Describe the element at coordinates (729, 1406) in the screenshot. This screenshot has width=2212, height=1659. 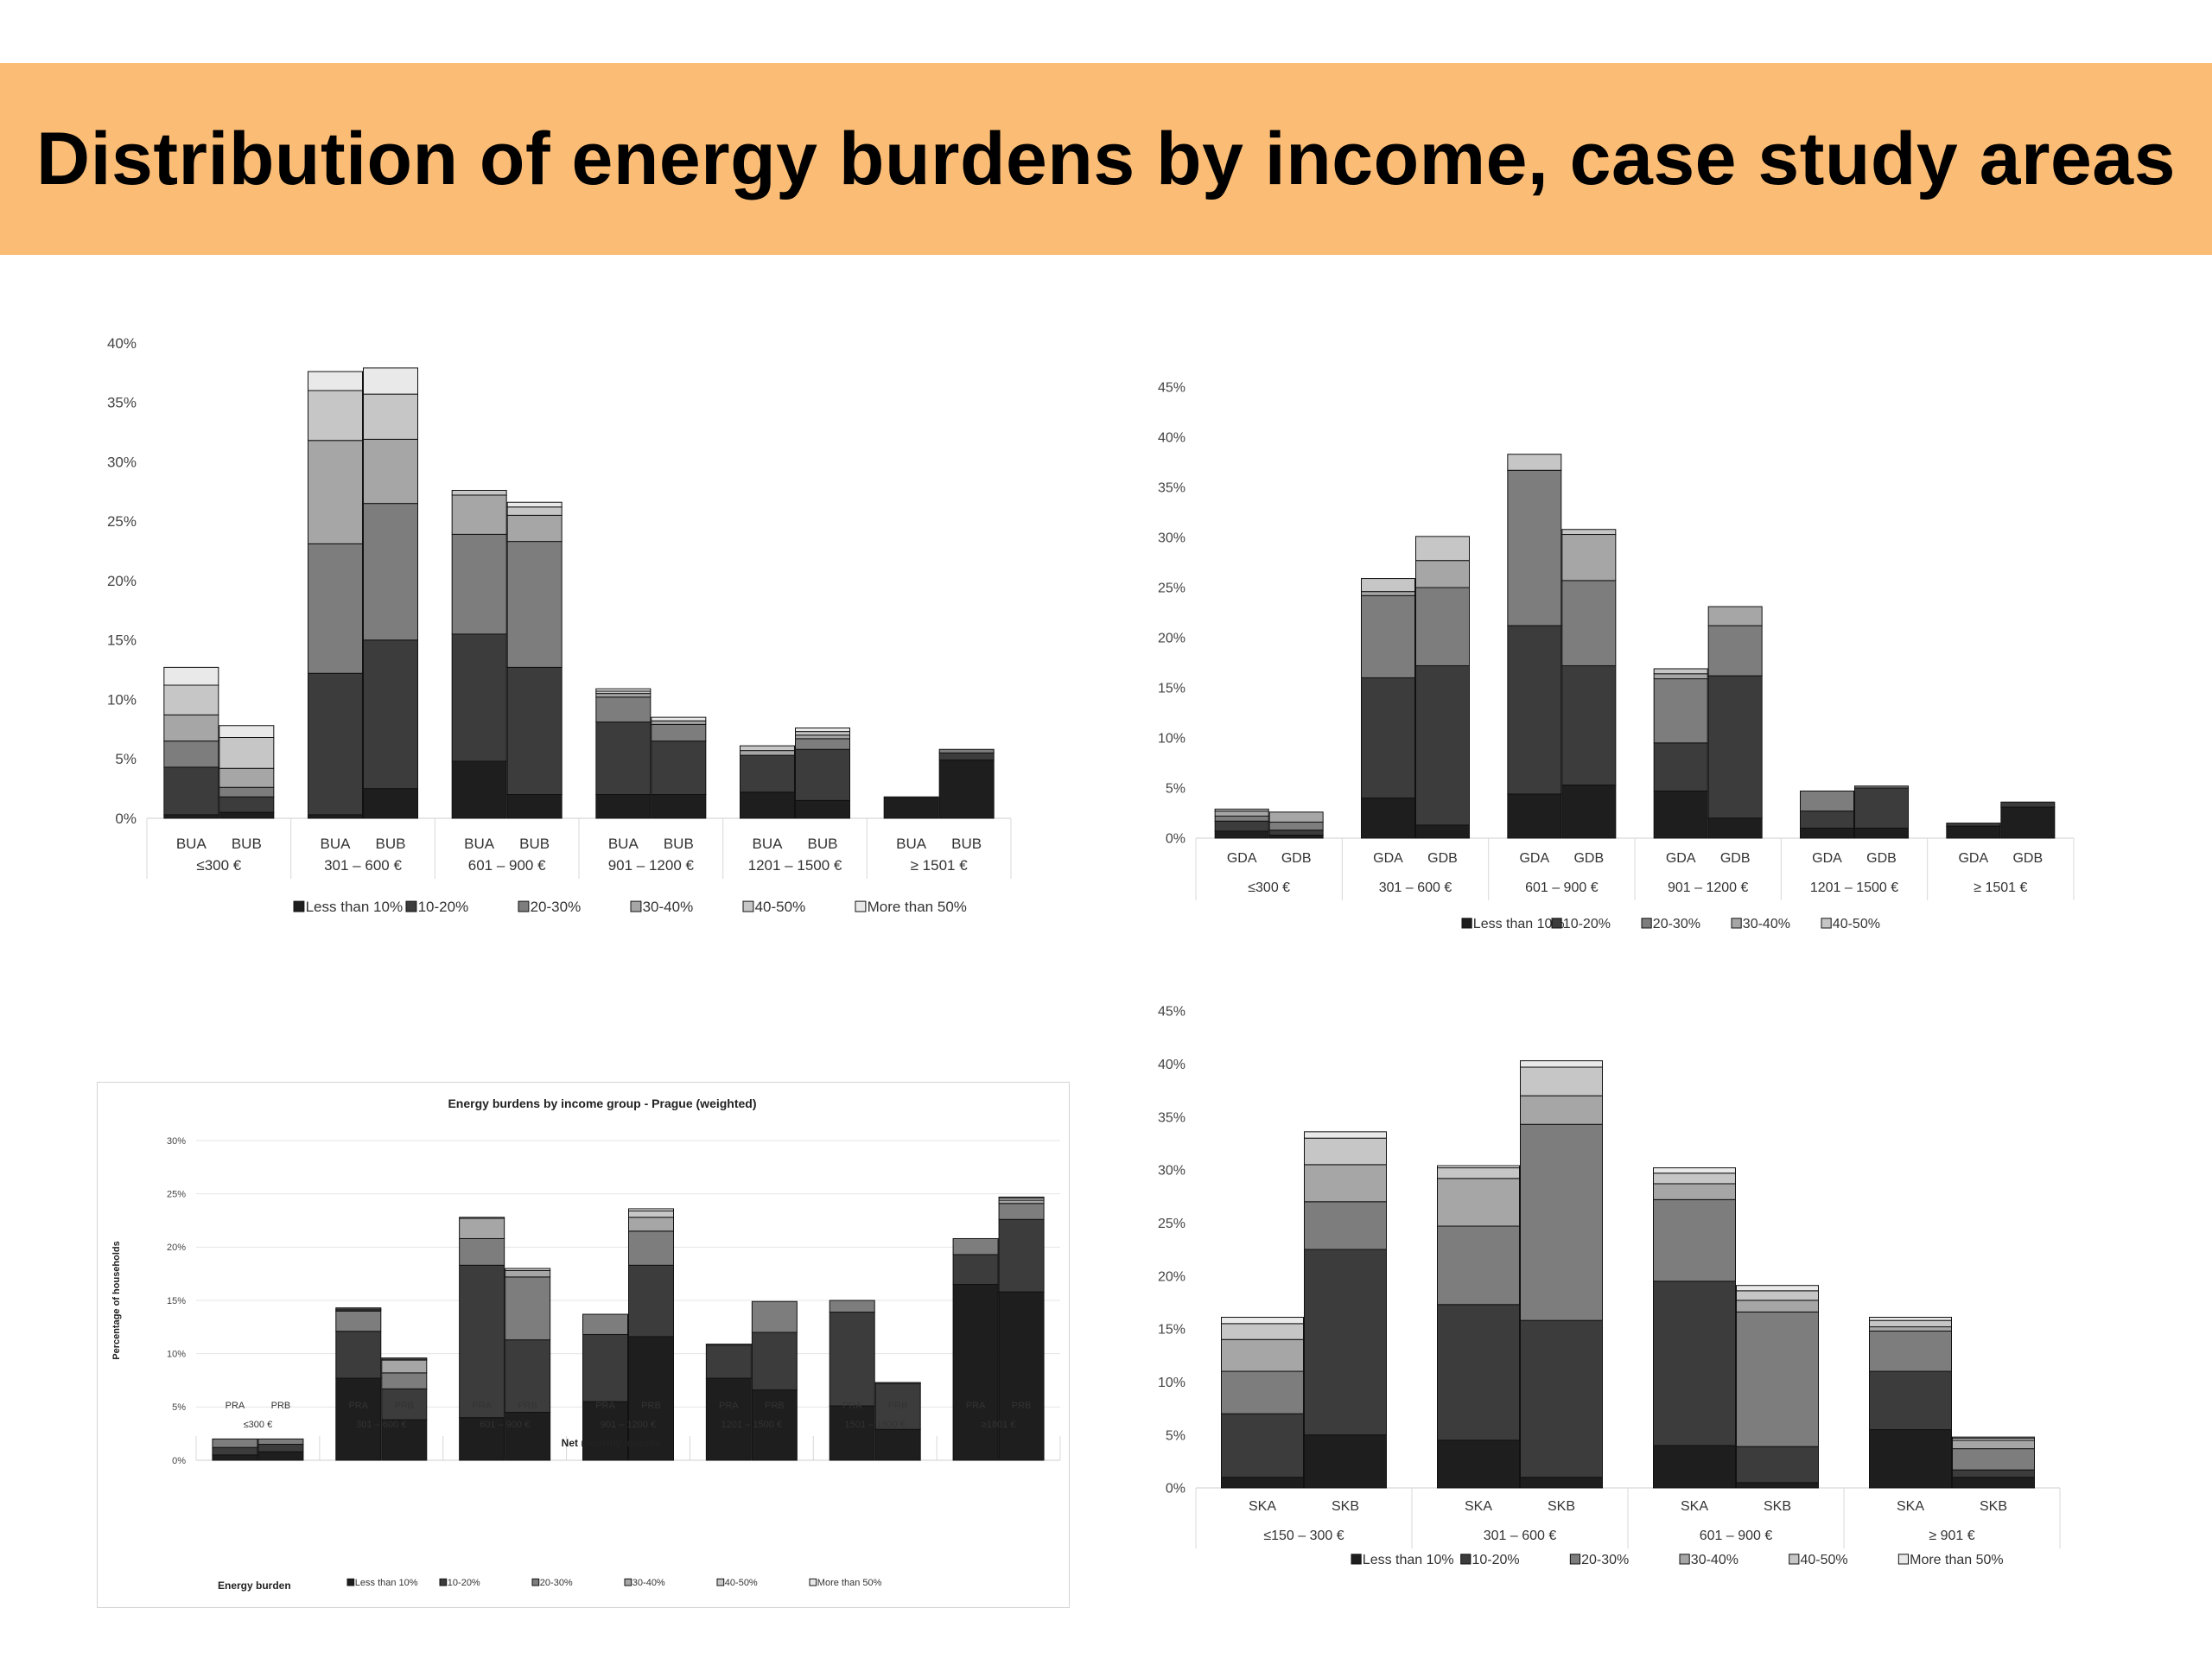
I see `x-subcategory-label: PRA` at that location.